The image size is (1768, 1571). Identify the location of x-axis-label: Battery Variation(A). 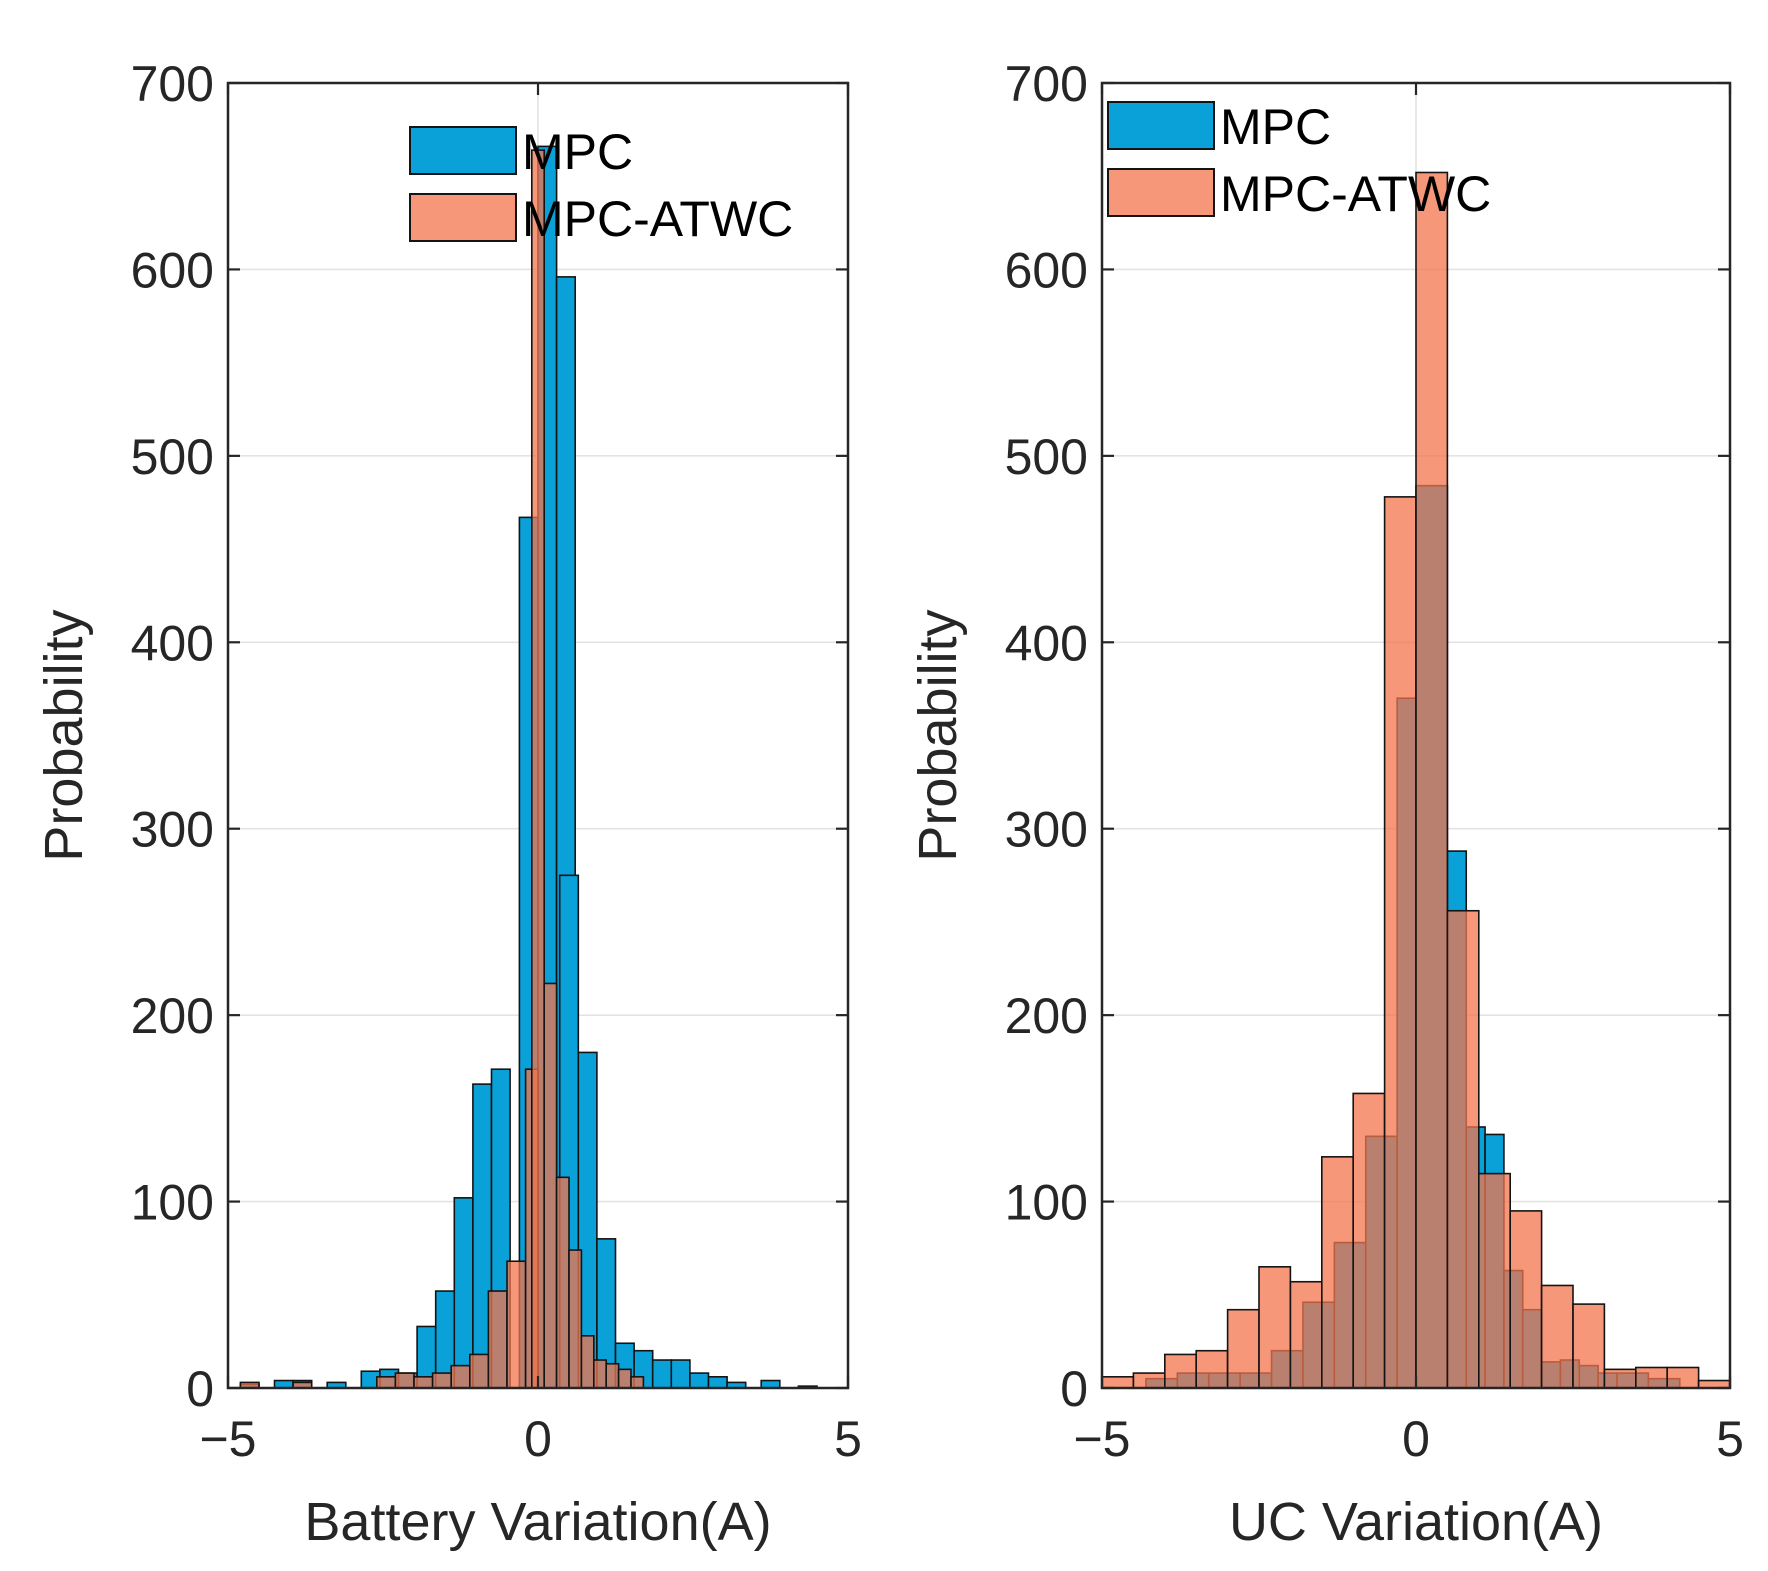
(537, 1522).